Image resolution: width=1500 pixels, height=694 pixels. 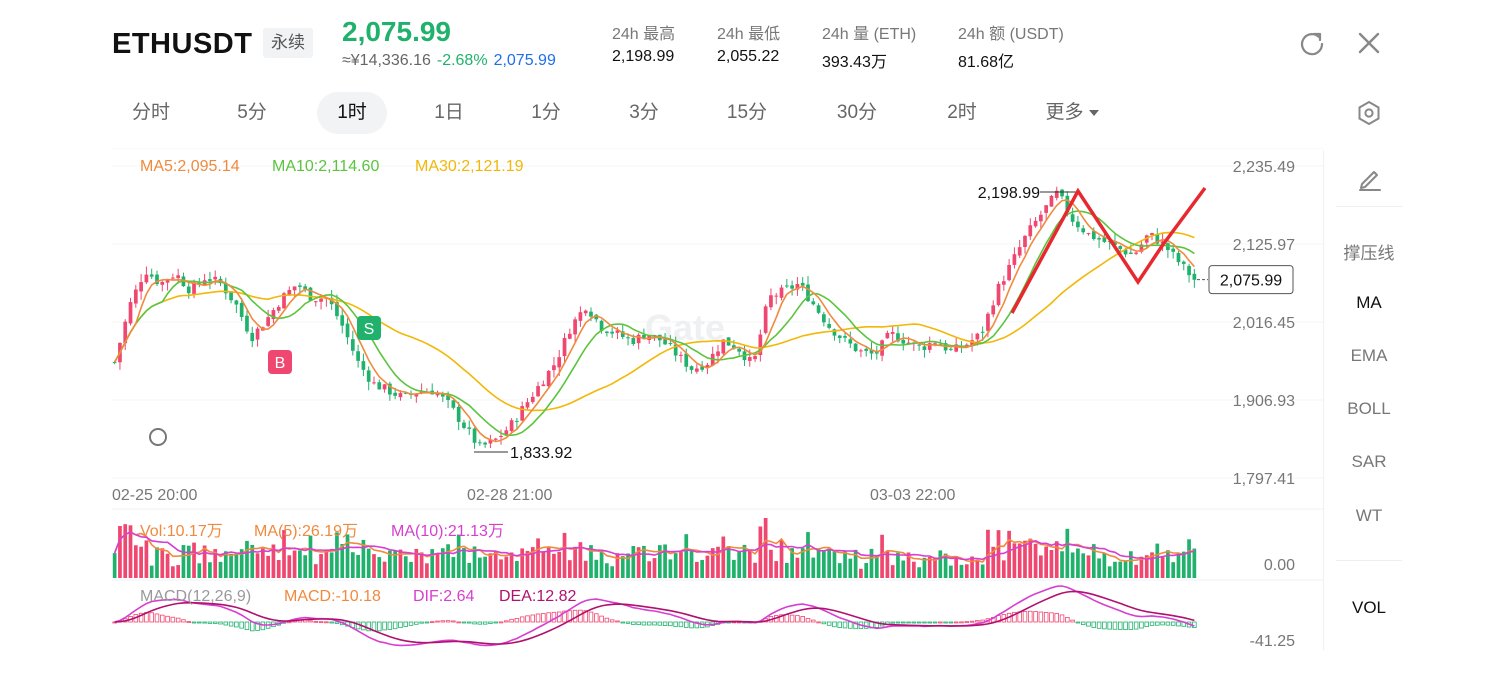 I want to click on sell-marker, so click(x=369, y=328).